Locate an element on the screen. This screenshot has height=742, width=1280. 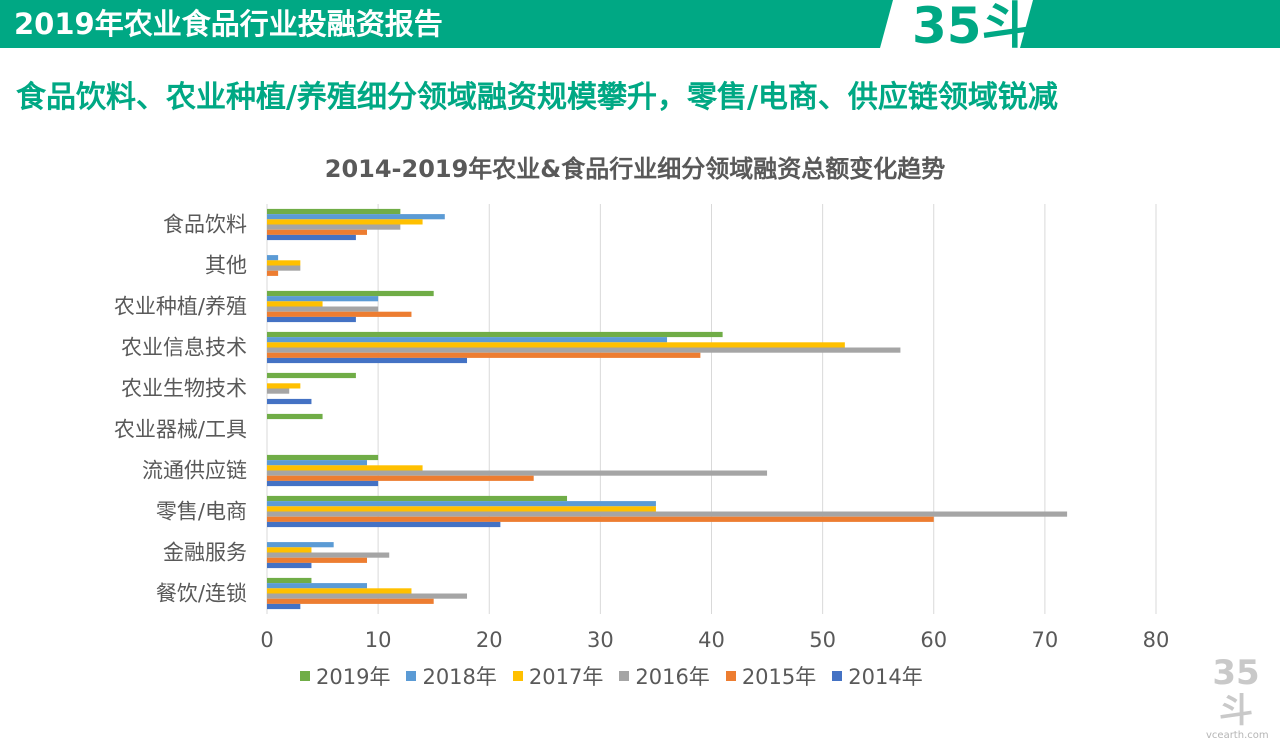
legend-label: 2019年 is located at coordinates (353, 677).